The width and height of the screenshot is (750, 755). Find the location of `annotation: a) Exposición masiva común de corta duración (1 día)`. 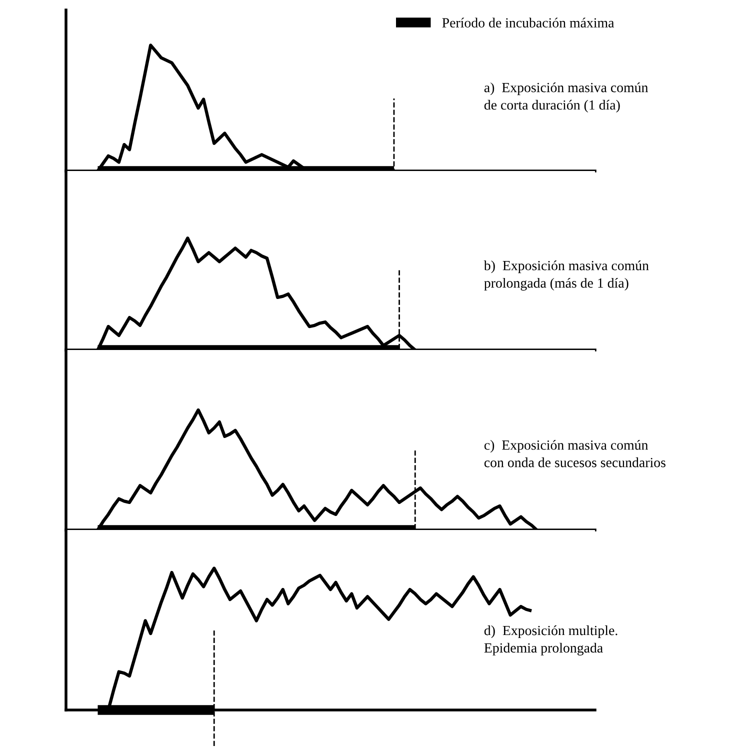

annotation: a) Exposición masiva común de corta duración (1 día) is located at coordinates (566, 97).